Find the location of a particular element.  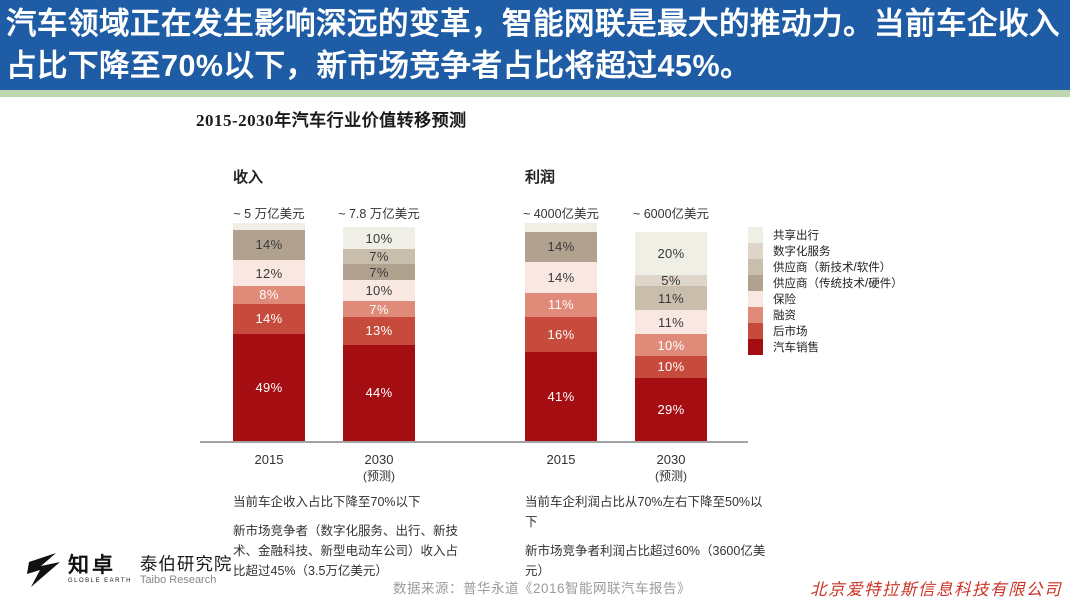

logo-org-block: 泰伯研究院 Taibo Research is located at coordinates (182, 570).